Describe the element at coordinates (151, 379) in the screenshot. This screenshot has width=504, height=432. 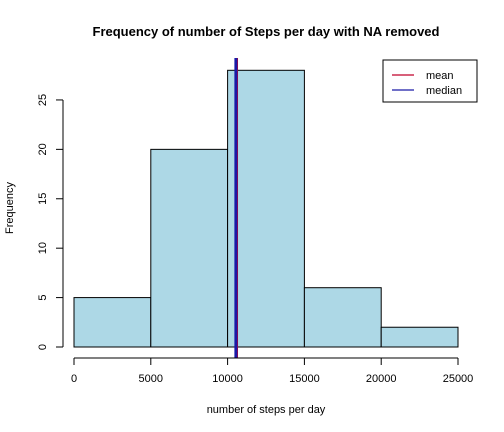
I see `x-tick-label-1: 5000` at that location.